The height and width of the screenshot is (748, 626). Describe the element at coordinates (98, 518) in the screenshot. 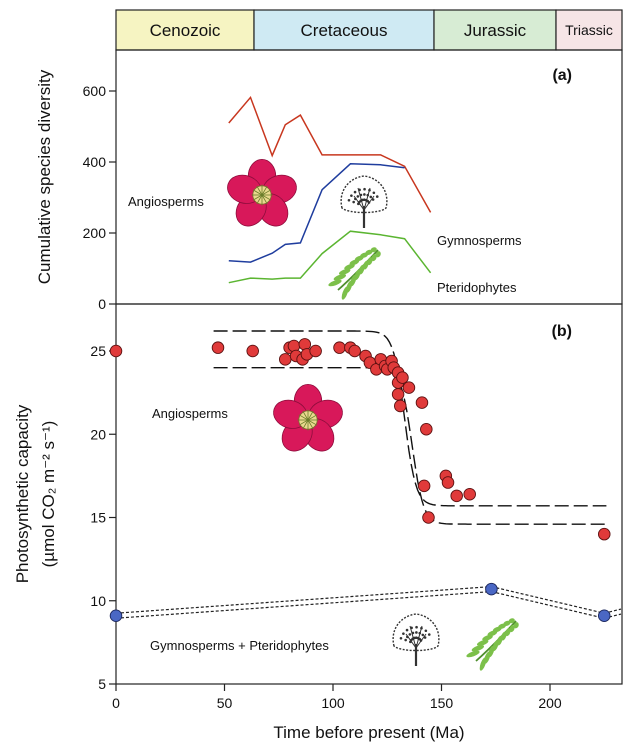

I see `panel-b-y-tick-label: 15` at that location.